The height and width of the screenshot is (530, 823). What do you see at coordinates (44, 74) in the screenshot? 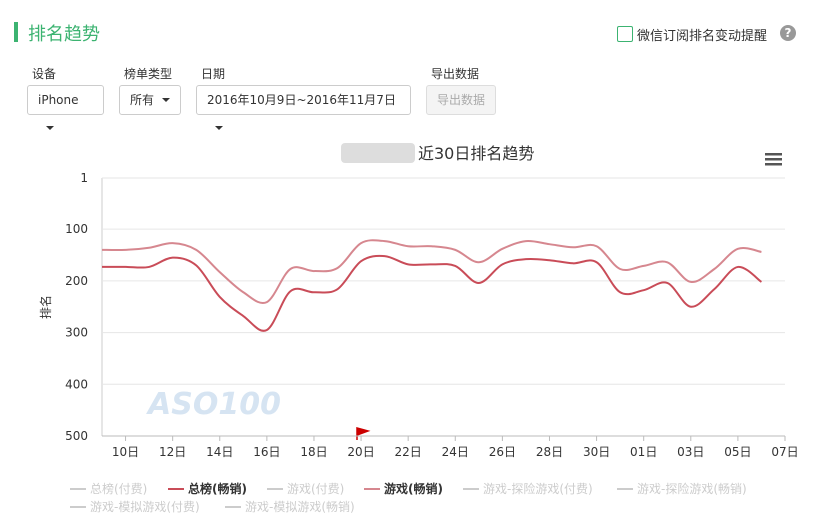
I see `device-label: 设备` at bounding box center [44, 74].